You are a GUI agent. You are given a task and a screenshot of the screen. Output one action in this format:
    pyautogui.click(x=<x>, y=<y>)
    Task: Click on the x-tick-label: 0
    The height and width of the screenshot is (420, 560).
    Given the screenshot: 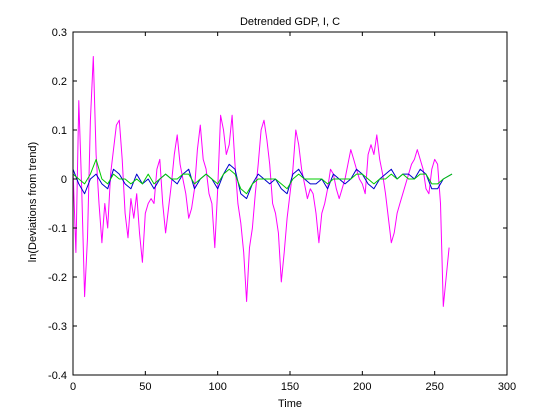 What is the action you would take?
    pyautogui.click(x=73, y=387)
    